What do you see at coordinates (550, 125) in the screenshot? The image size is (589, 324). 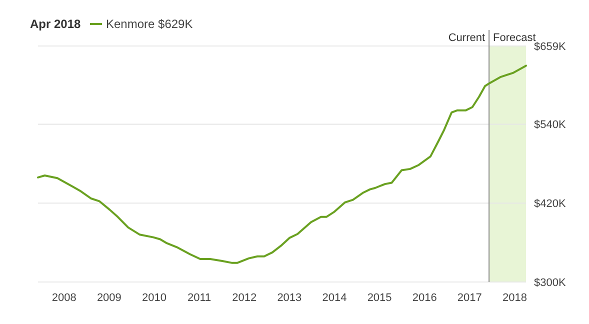 I see `y-tick-label: $540K` at bounding box center [550, 125].